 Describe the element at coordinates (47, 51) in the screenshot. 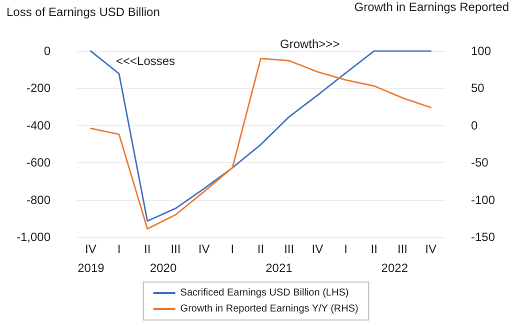

I see `y-tick-label: 0` at that location.